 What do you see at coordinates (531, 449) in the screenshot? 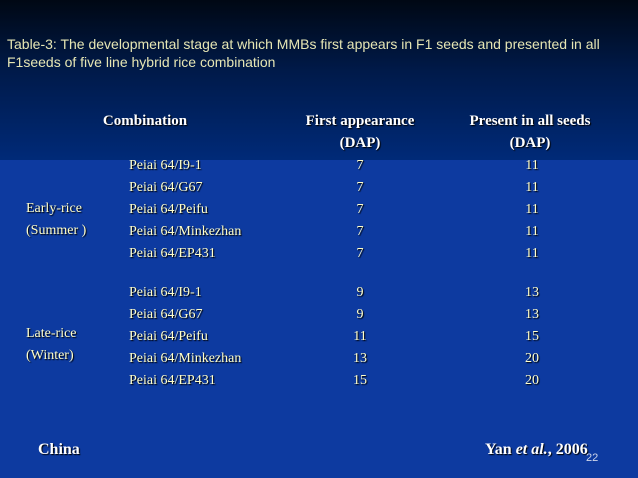
I see `citation-etal: et al.` at bounding box center [531, 449].